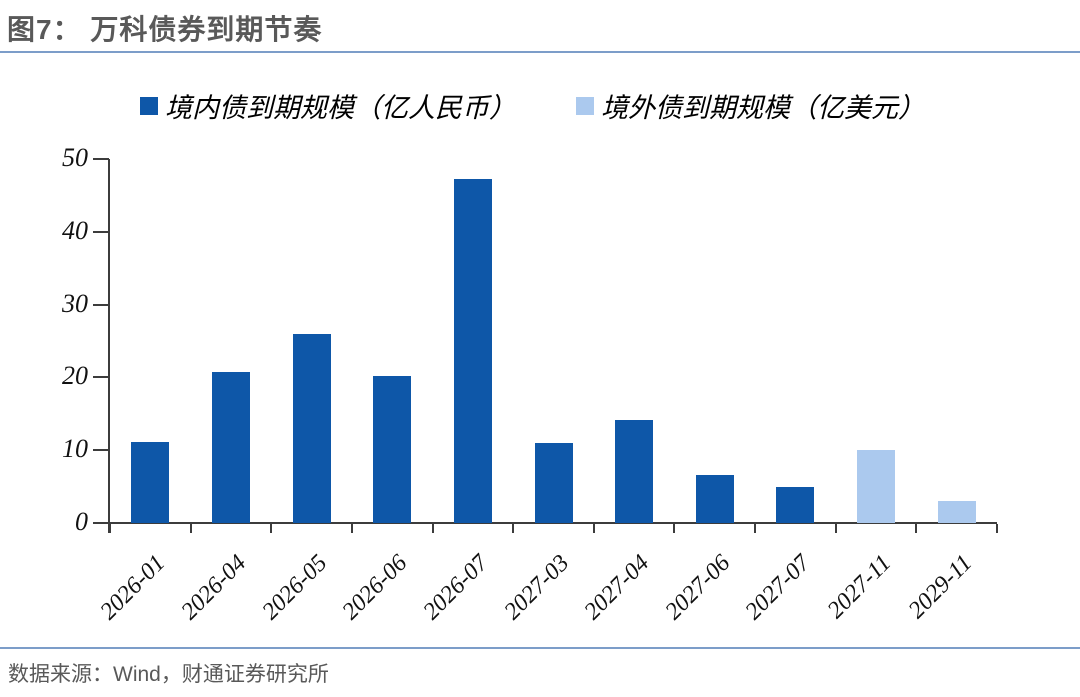 The image size is (1080, 697). What do you see at coordinates (340, 108) in the screenshot?
I see `legend-label-domestic: 境内债到期规模（亿人民币）` at bounding box center [340, 108].